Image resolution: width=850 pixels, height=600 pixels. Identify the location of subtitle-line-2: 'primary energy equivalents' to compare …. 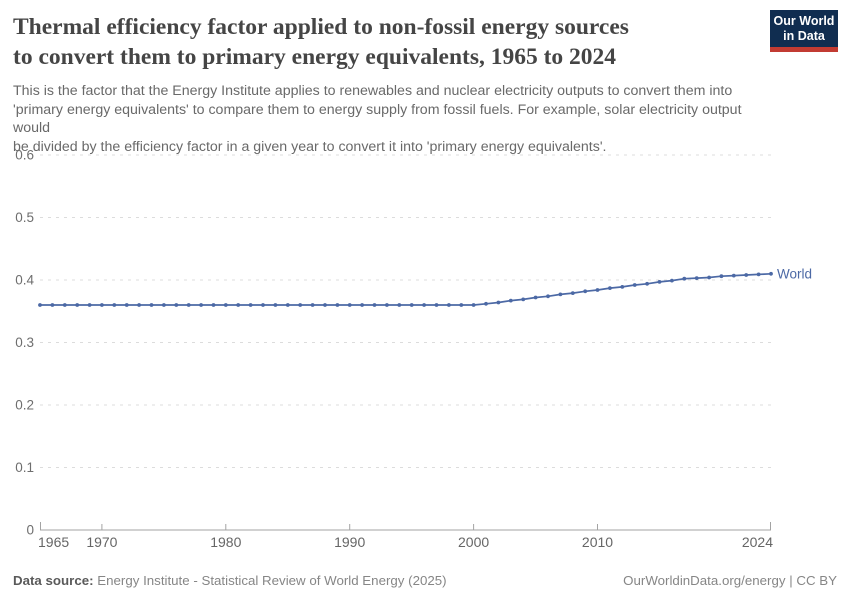
(377, 119).